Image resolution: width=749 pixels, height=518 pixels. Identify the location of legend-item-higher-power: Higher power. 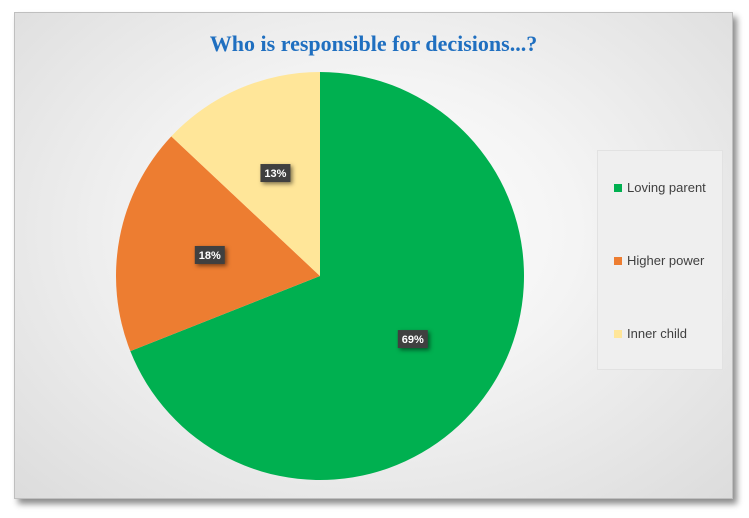
(659, 260).